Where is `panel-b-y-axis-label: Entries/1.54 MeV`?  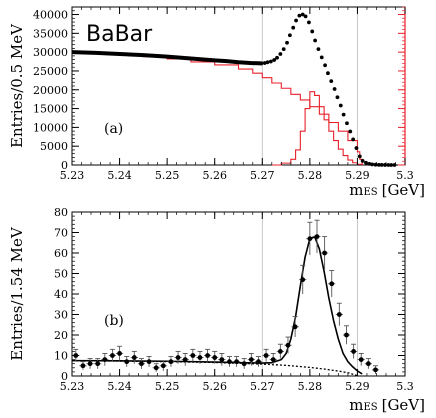
panel-b-y-axis-label: Entries/1.54 MeV is located at coordinates (17, 293).